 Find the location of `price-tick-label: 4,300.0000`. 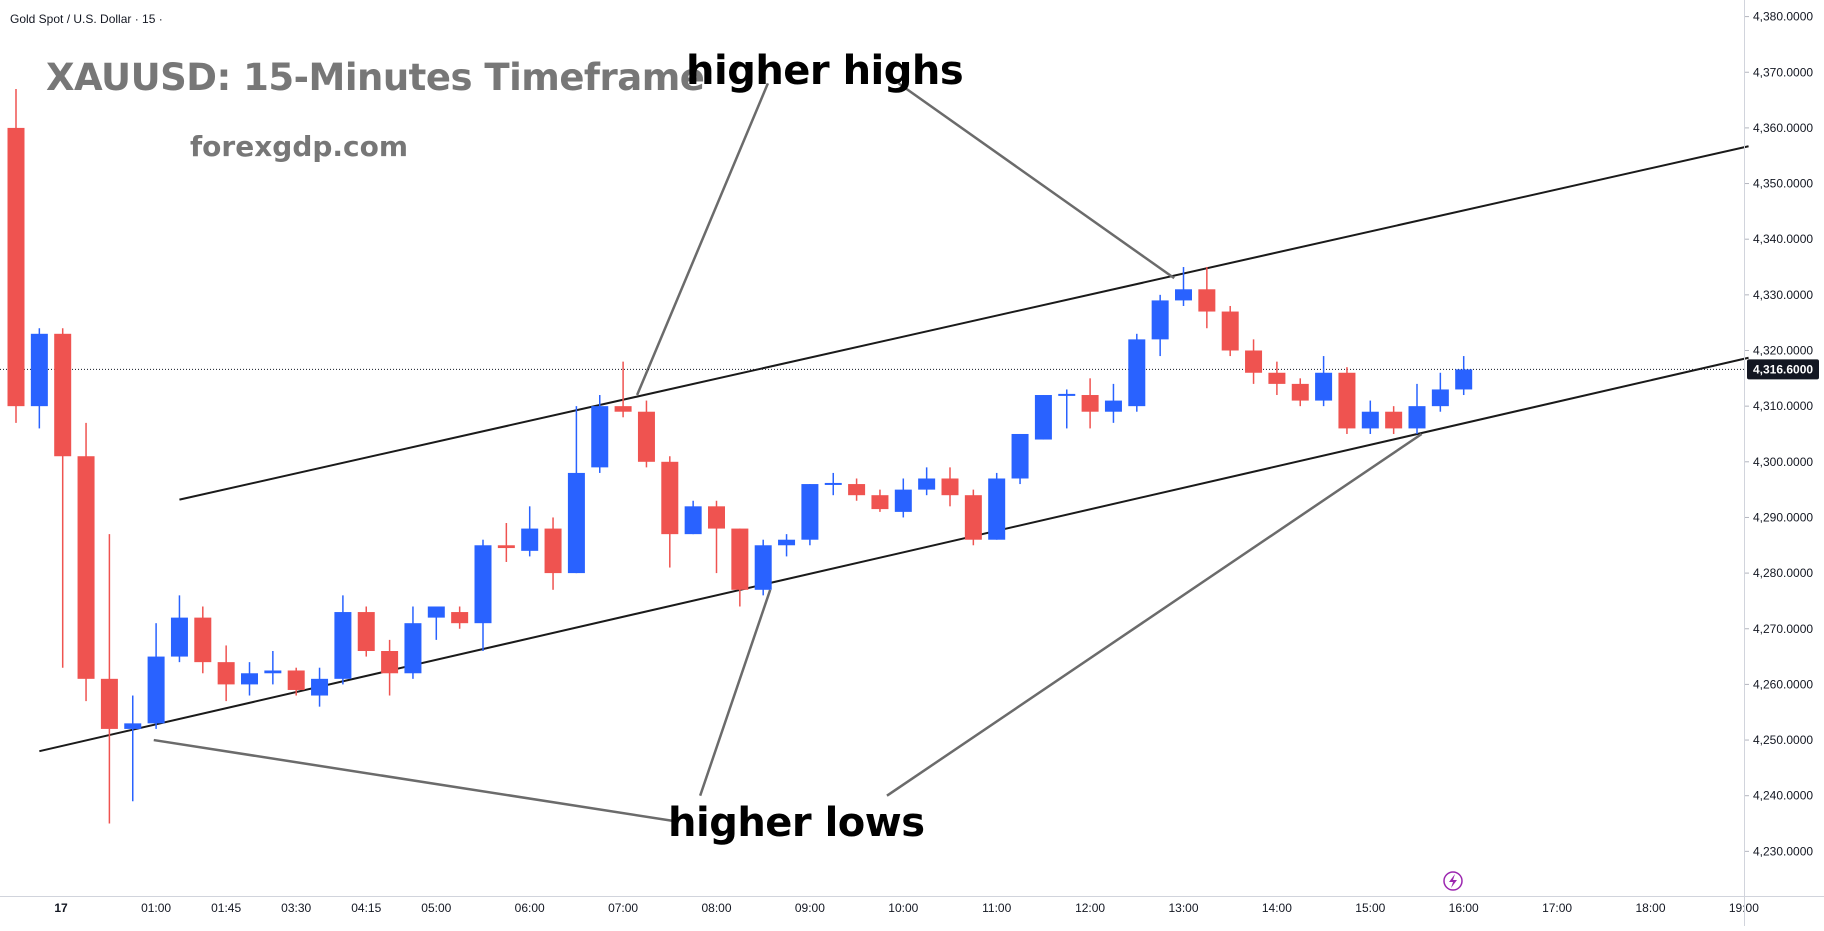

price-tick-label: 4,300.0000 is located at coordinates (1783, 462).